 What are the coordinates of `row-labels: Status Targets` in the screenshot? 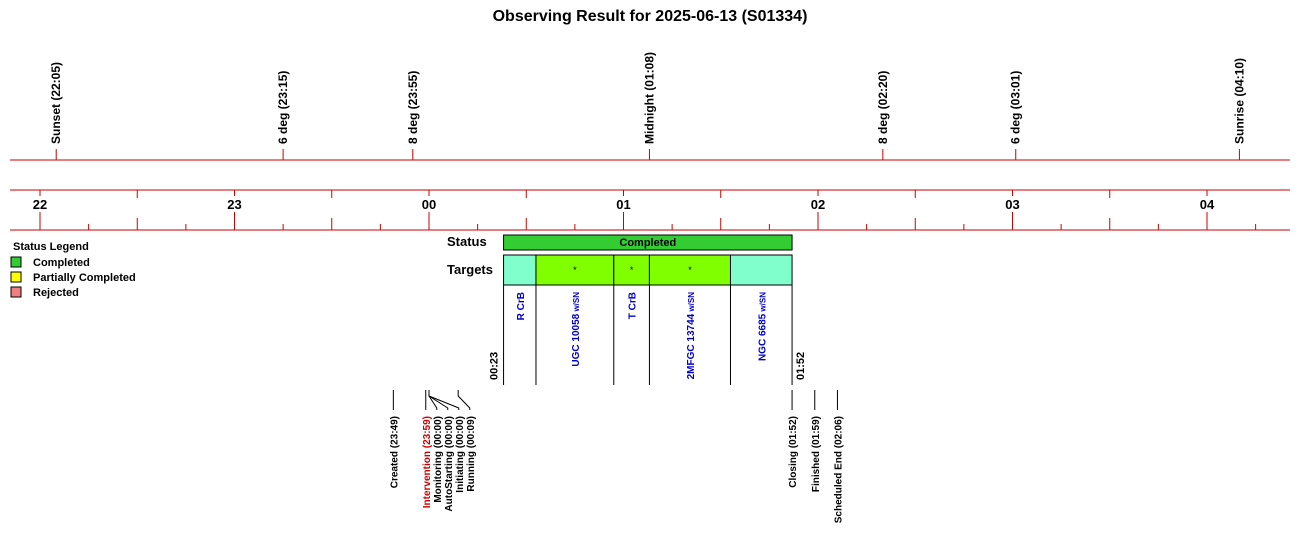 It's located at (470, 255).